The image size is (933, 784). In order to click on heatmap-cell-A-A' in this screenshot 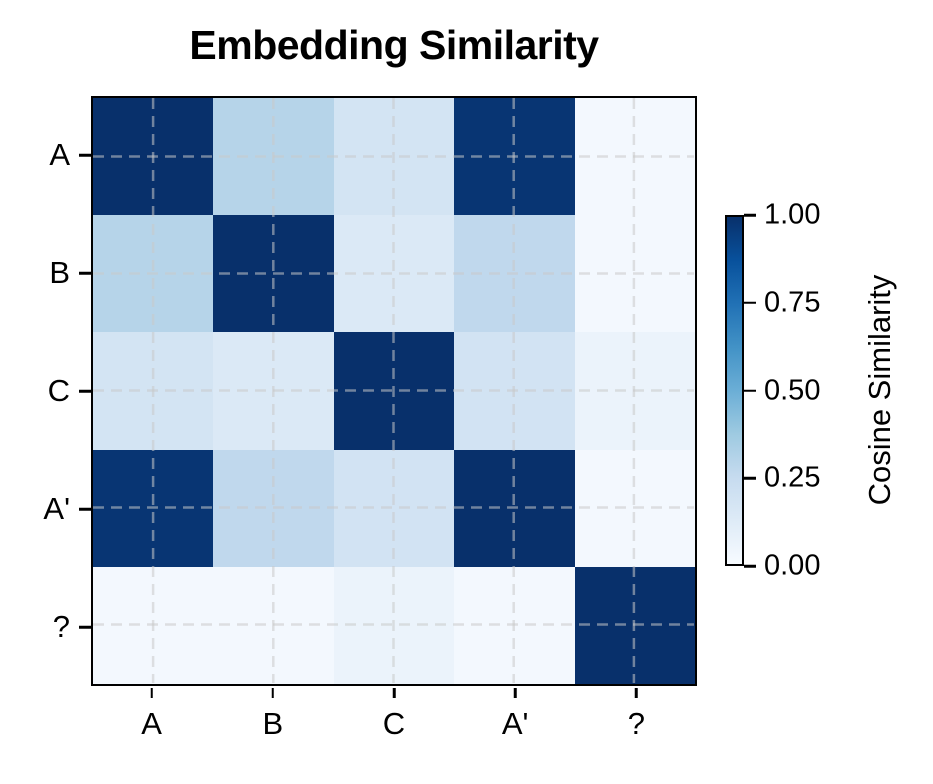, I will do `click(514, 157)`.